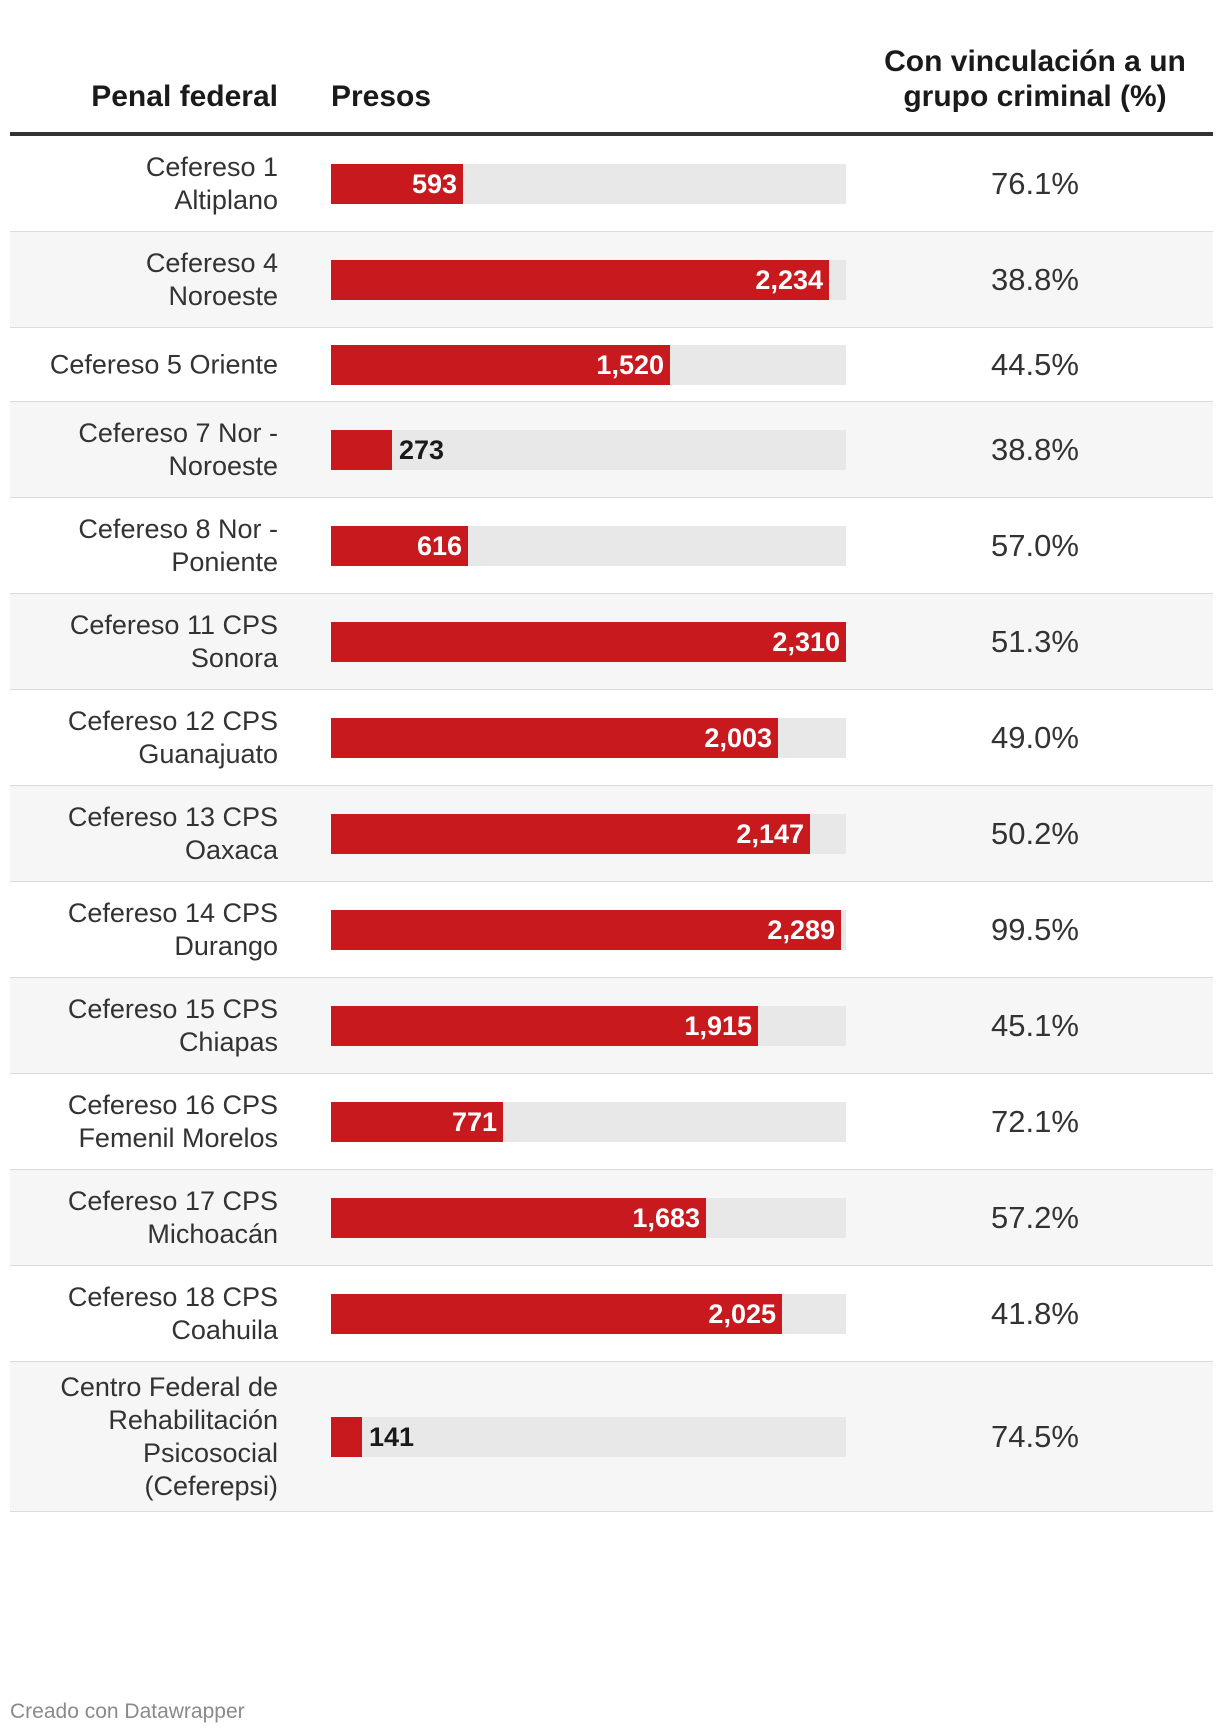  Describe the element at coordinates (172, 1296) in the screenshot. I see `penal-name-line: Cefereso 18 CPS` at that location.